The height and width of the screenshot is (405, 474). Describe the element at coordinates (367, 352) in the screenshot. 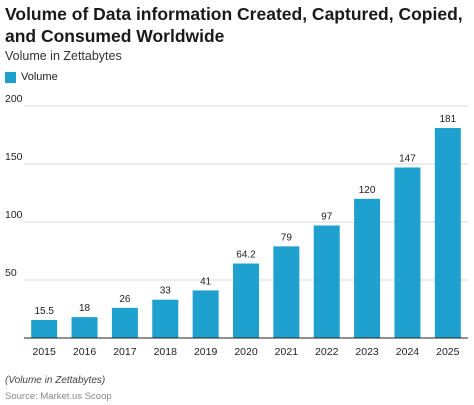

I see `x-tick-label: 2023` at that location.